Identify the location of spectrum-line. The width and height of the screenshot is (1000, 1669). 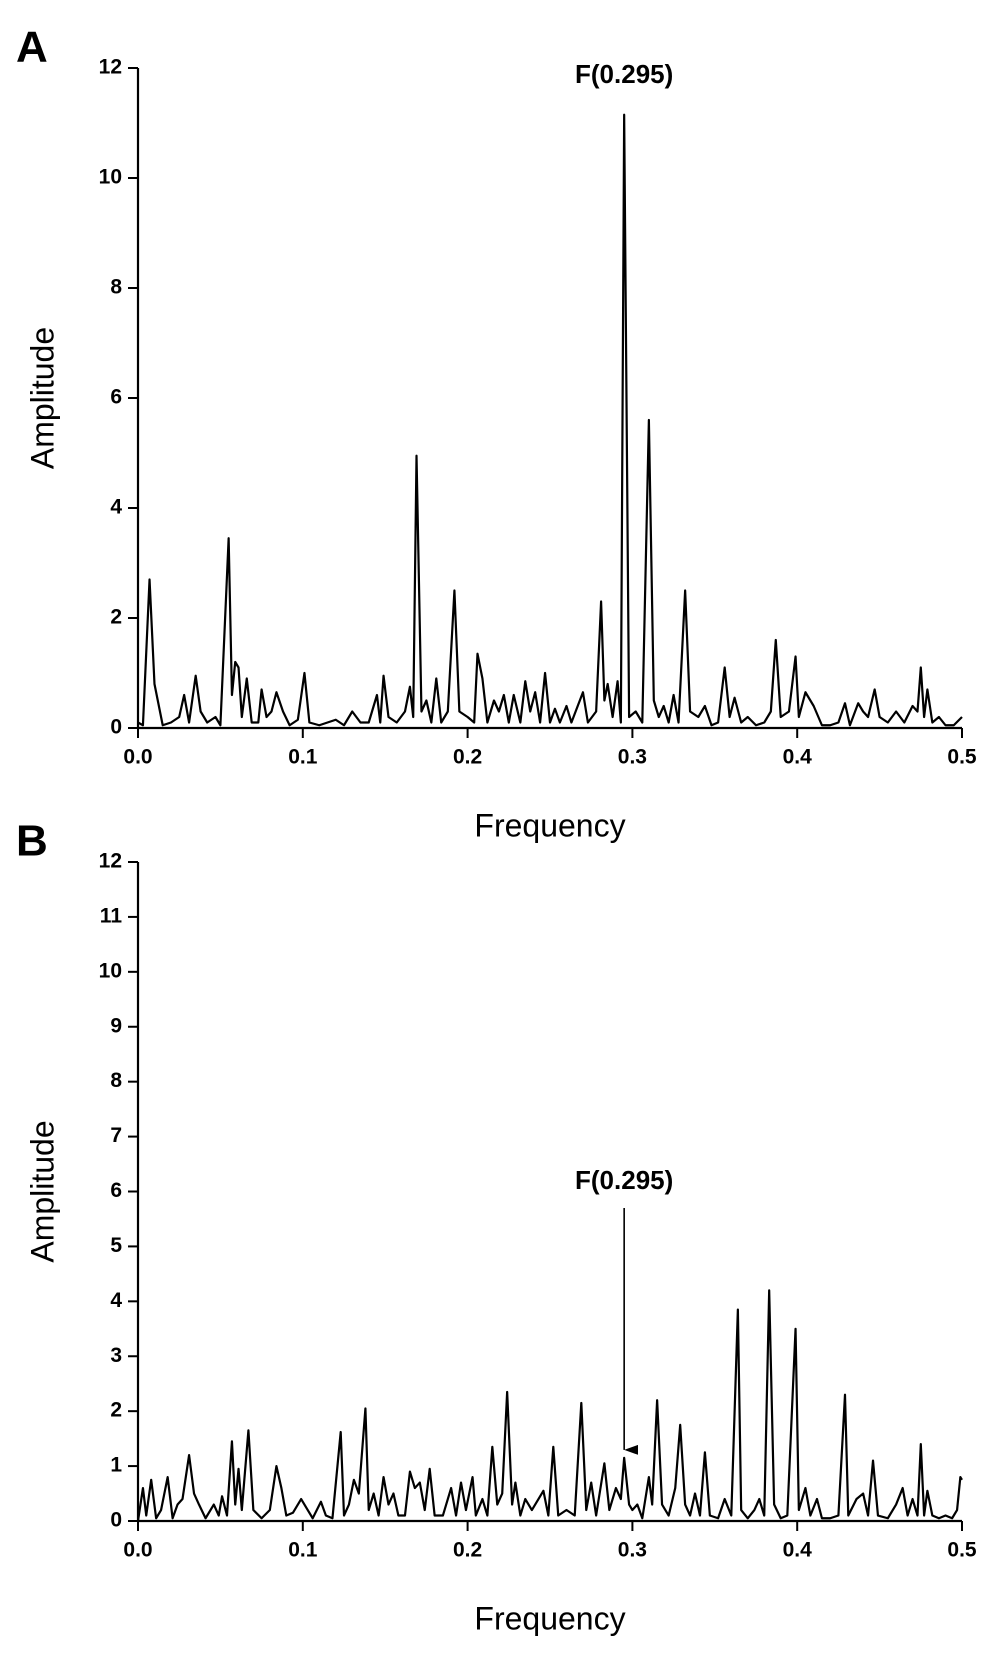
(549, 1405).